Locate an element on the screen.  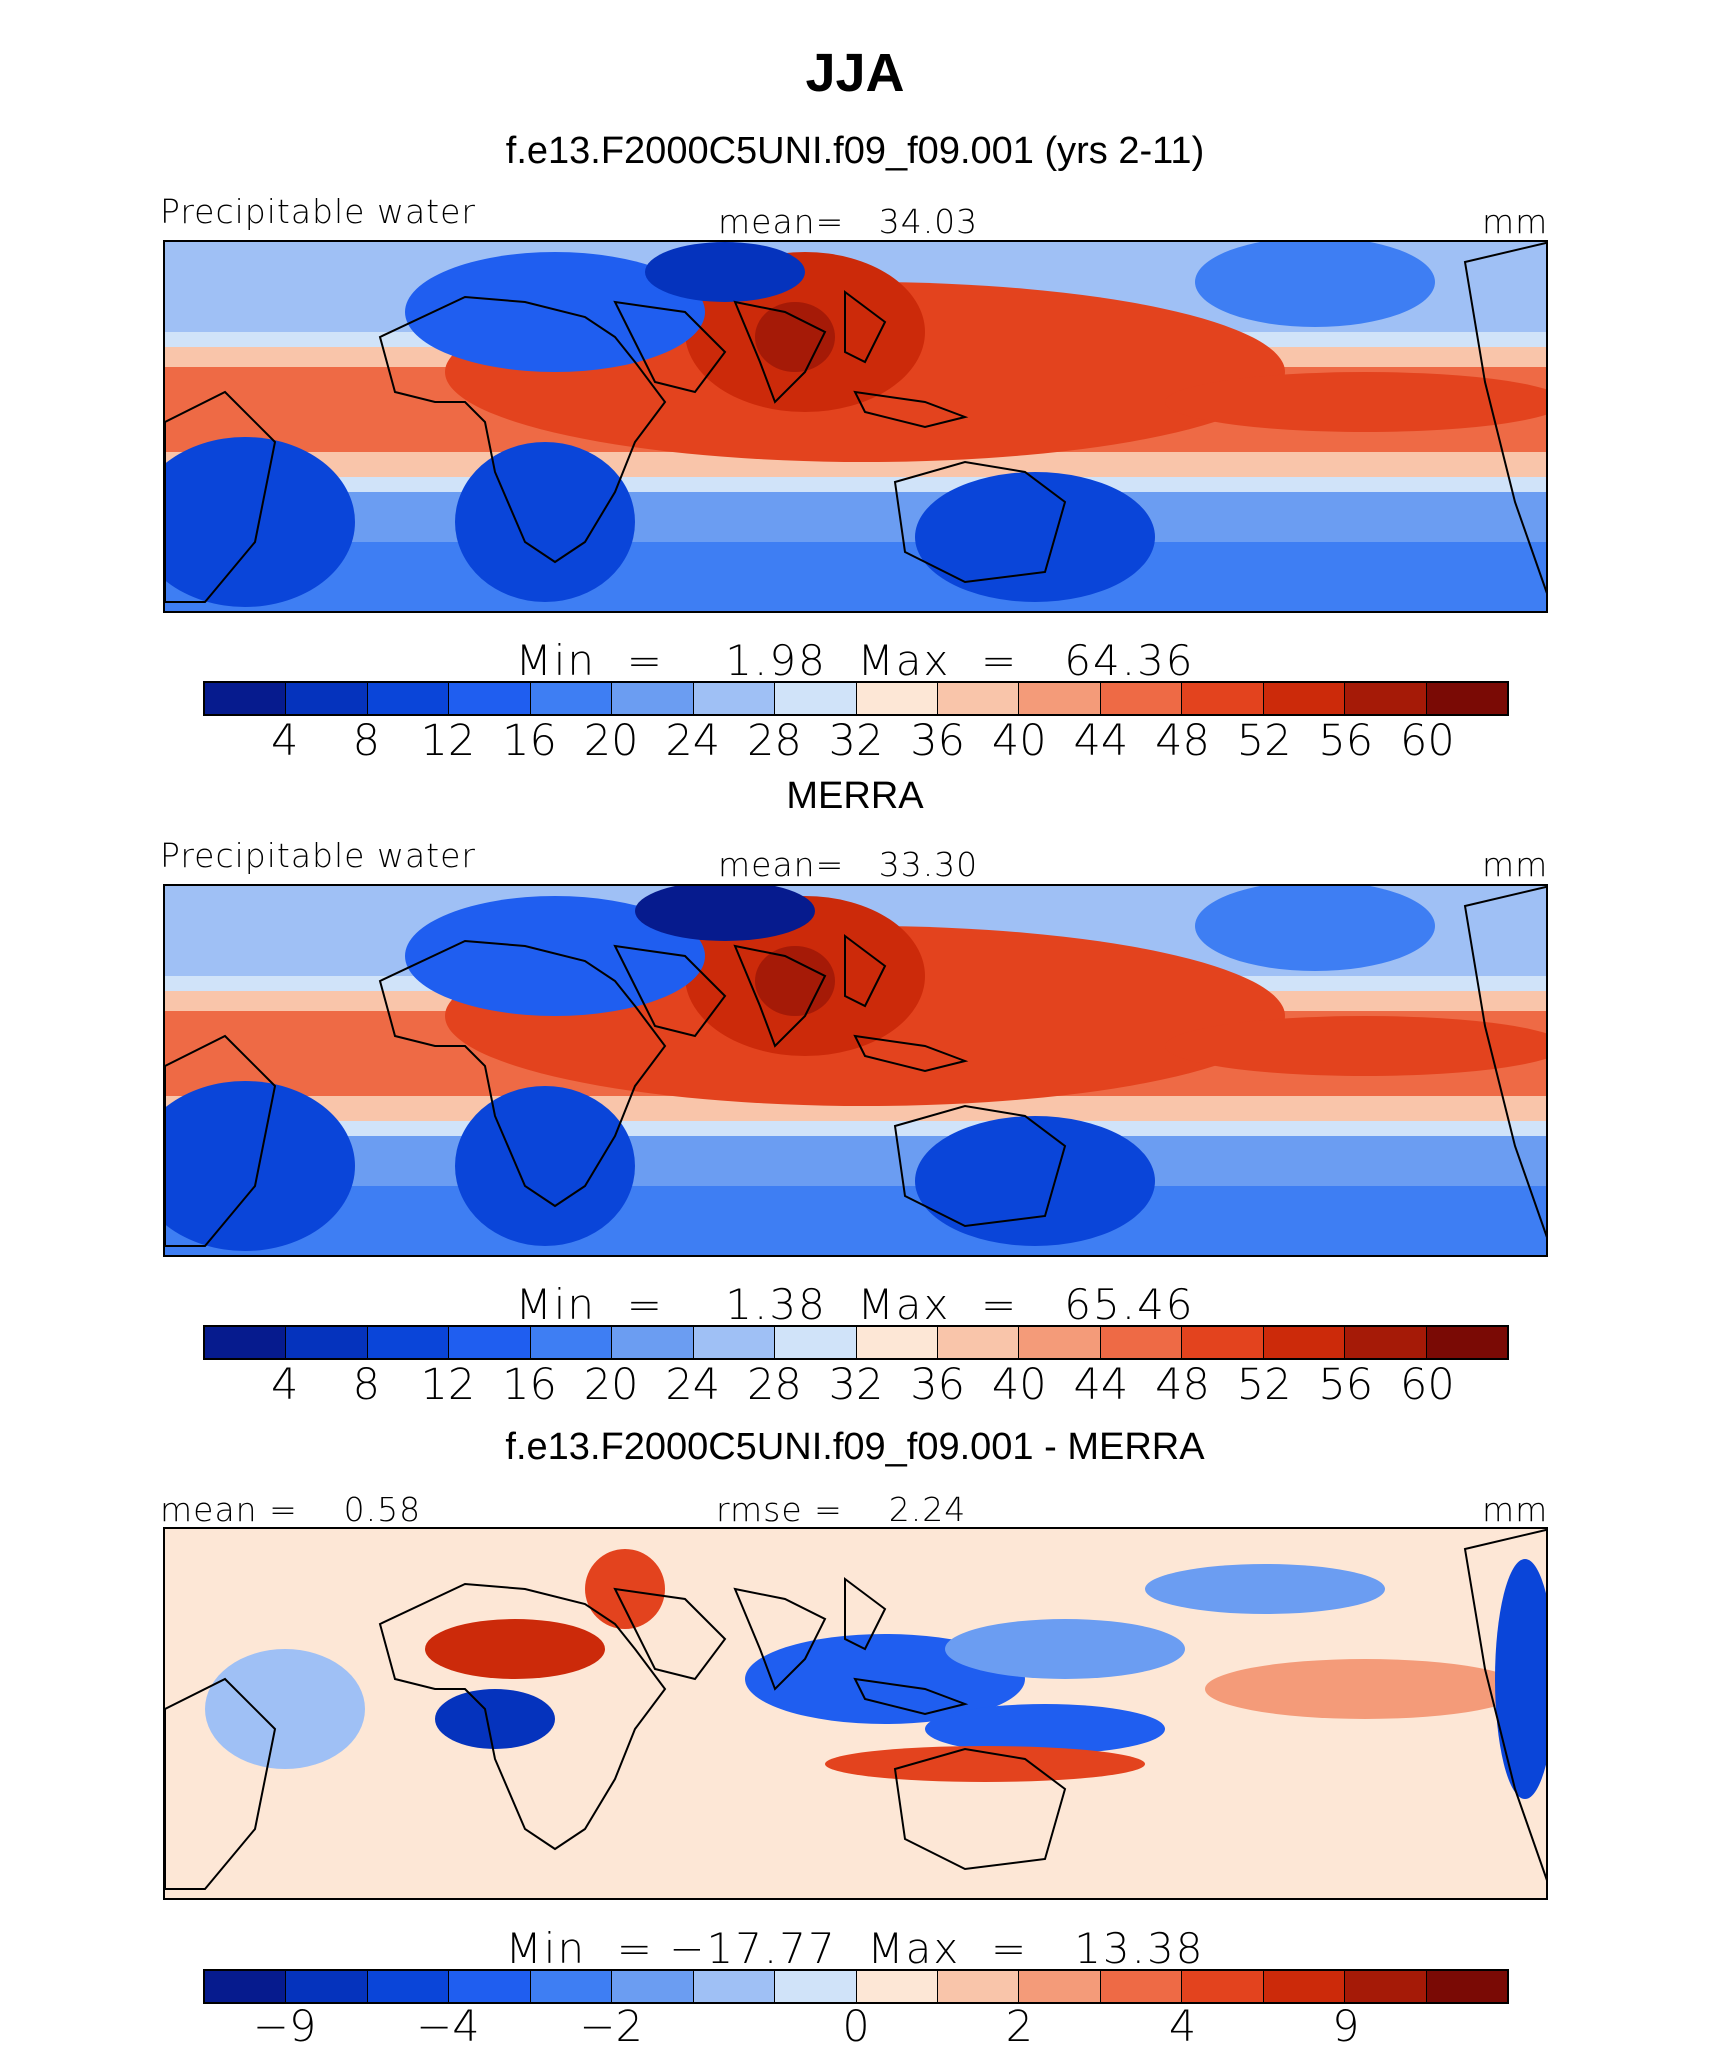
colorbar-tick-label: 8 is located at coordinates (366, 741).